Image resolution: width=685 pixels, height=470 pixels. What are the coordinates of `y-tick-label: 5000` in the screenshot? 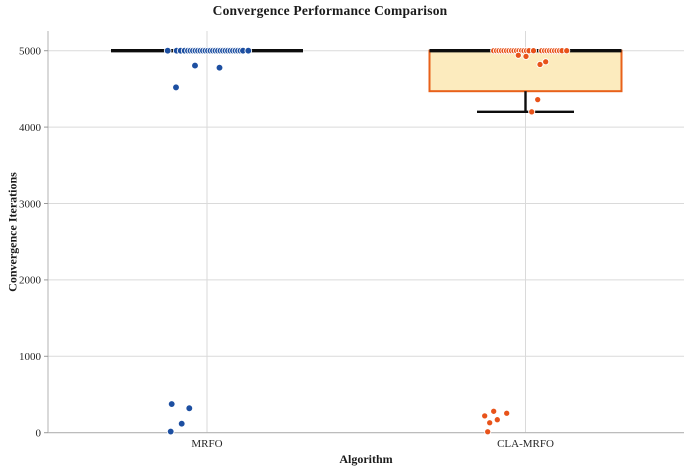 It's located at (30, 52).